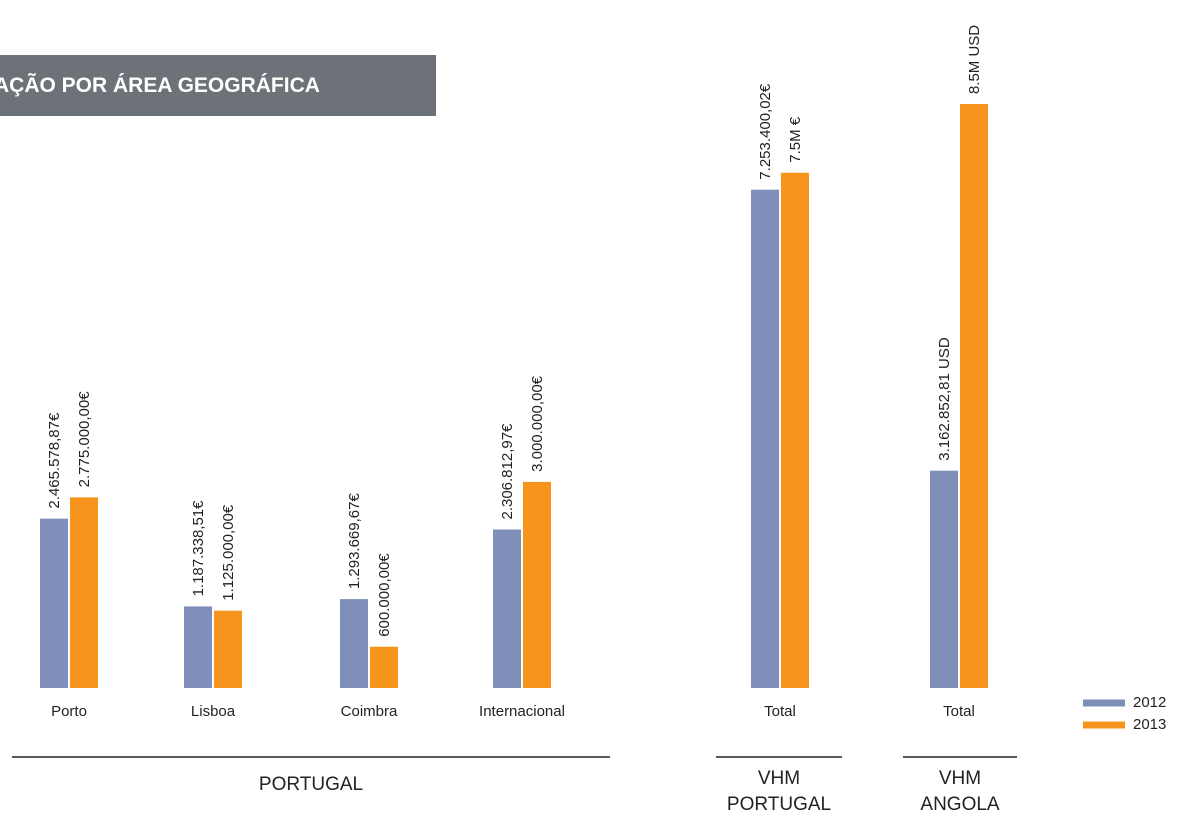  What do you see at coordinates (213, 711) in the screenshot?
I see `x-tick-label: Lisboa` at bounding box center [213, 711].